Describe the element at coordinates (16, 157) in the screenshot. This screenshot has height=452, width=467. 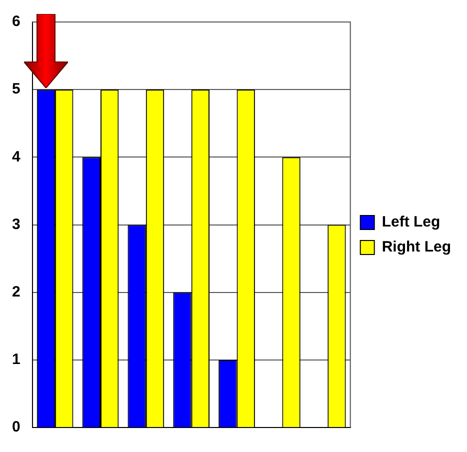
I see `y-tick-label: 4` at that location.